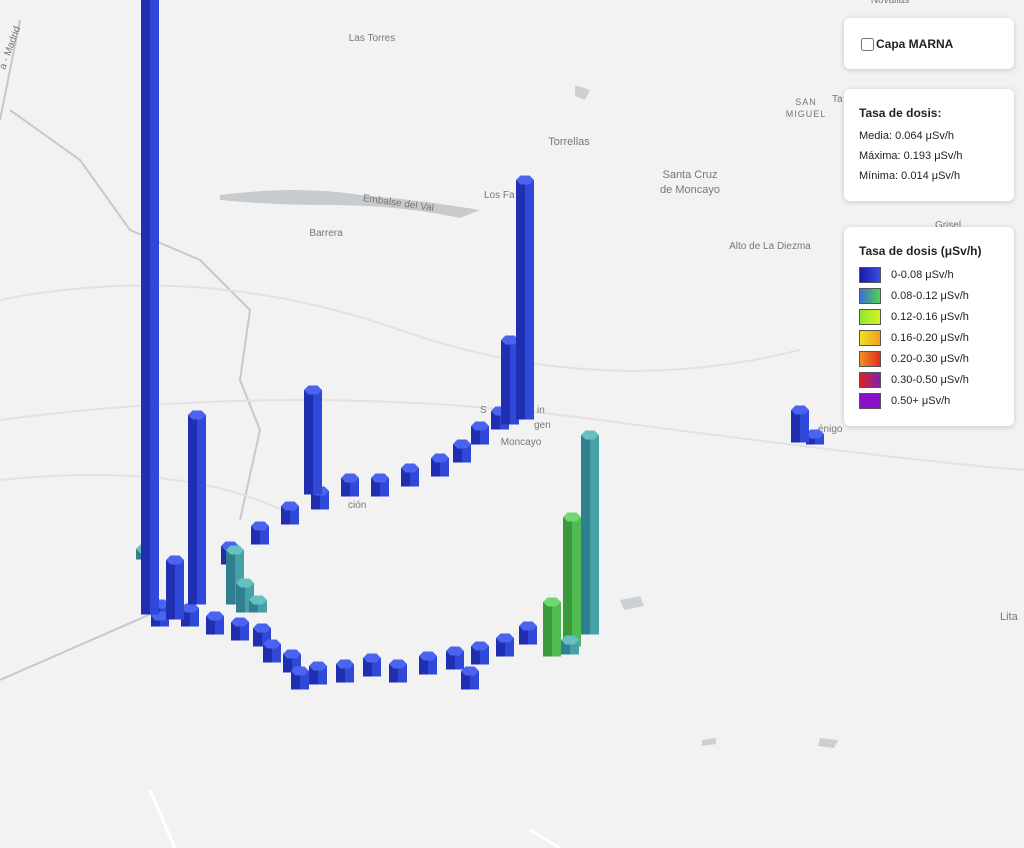 Image resolution: width=1024 pixels, height=848 pixels. I want to click on legend-label: 0.16-0.20 μSv/h, so click(930, 337).